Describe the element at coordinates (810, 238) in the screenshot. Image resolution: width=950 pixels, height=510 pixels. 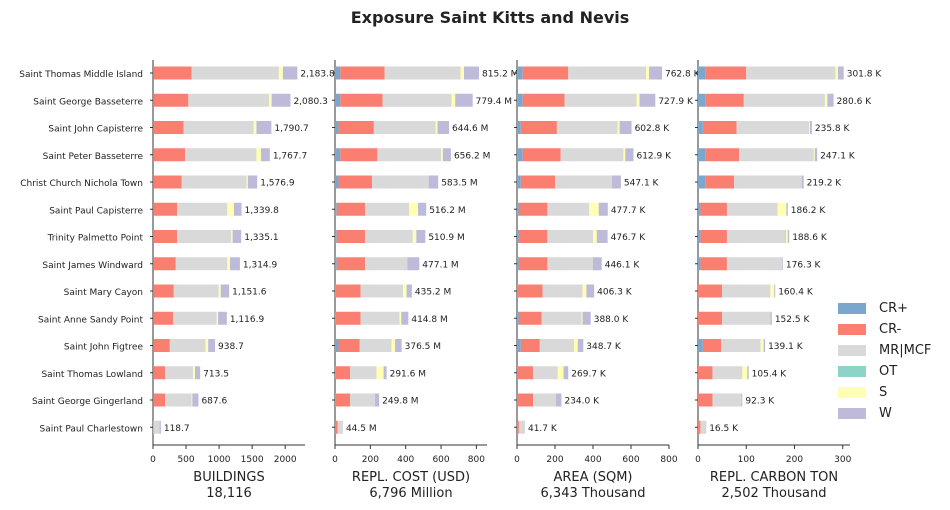
I see `bar-total-label: 188.6 K` at that location.